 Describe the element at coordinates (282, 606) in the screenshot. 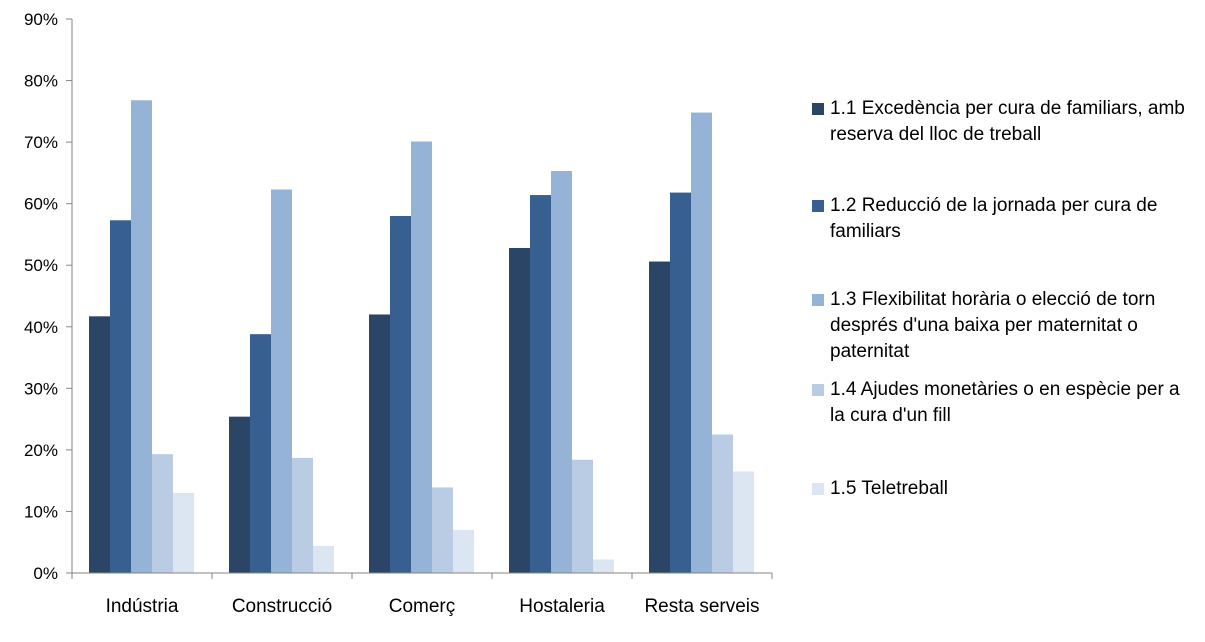

I see `x-tick-label: Construcció` at that location.